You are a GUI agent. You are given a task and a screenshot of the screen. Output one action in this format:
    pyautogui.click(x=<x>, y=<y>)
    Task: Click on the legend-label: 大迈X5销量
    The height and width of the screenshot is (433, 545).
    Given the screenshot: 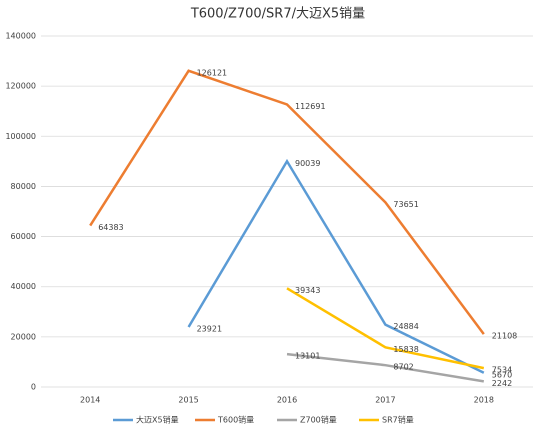 What is the action you would take?
    pyautogui.click(x=157, y=420)
    